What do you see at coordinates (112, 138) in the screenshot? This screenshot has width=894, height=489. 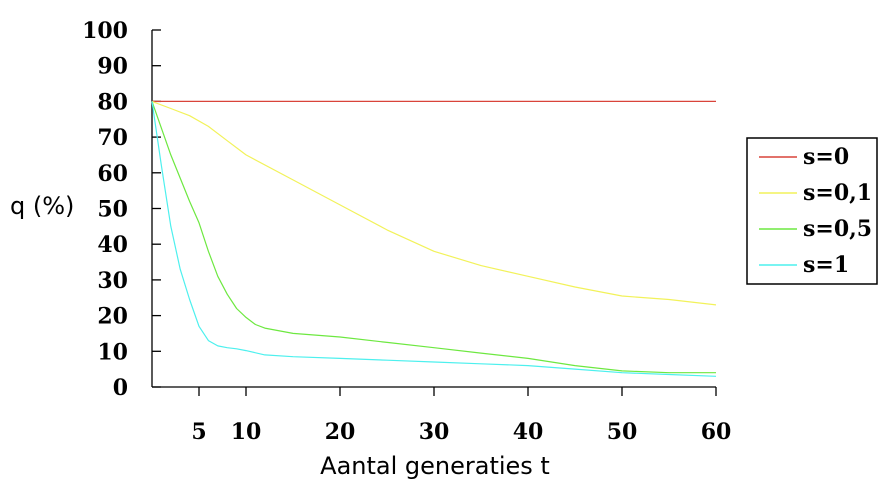 I see `y-tick-label: 70` at bounding box center [112, 138].